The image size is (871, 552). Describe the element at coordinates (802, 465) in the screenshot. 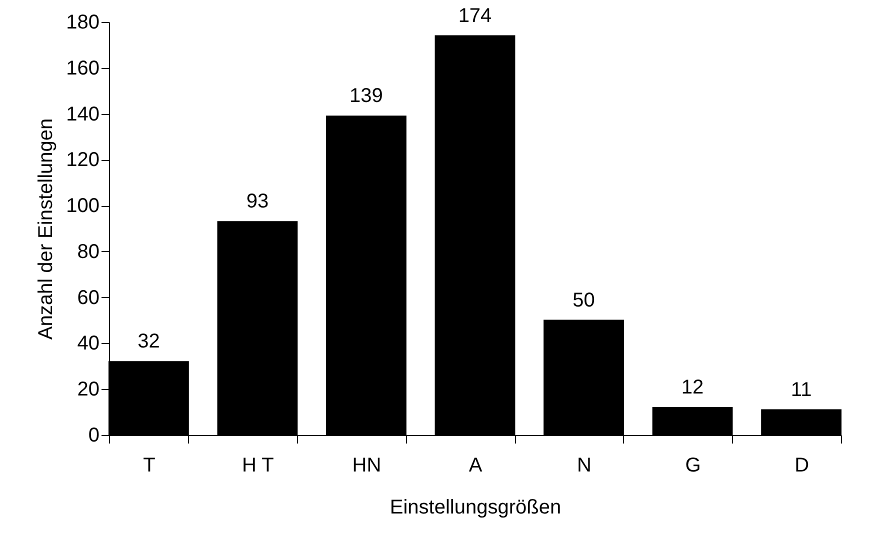

I see `x-tick-label: D` at that location.